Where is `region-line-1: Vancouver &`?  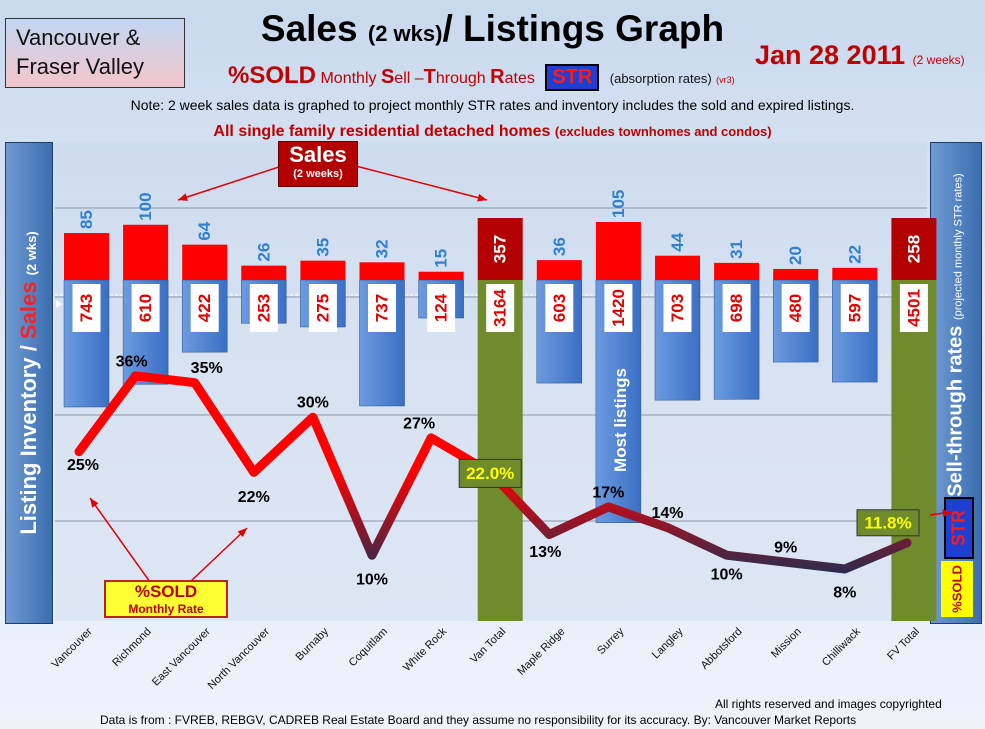 region-line-1: Vancouver & is located at coordinates (78, 37).